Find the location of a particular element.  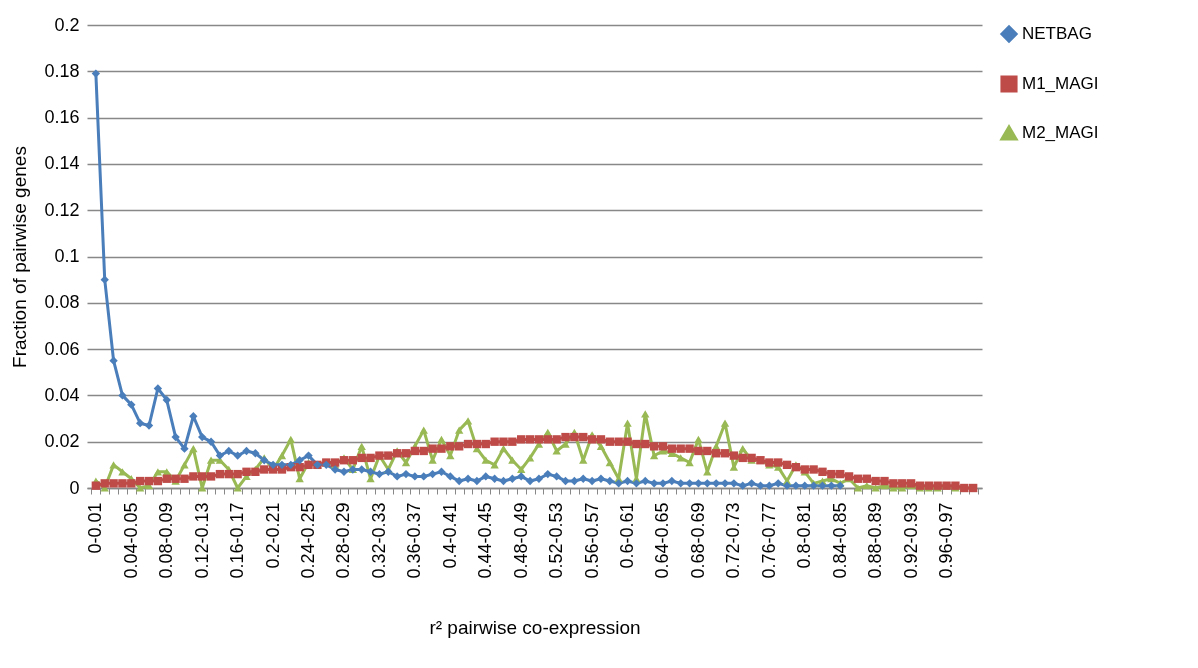

y-tick-label: 0.08 is located at coordinates (62, 302).